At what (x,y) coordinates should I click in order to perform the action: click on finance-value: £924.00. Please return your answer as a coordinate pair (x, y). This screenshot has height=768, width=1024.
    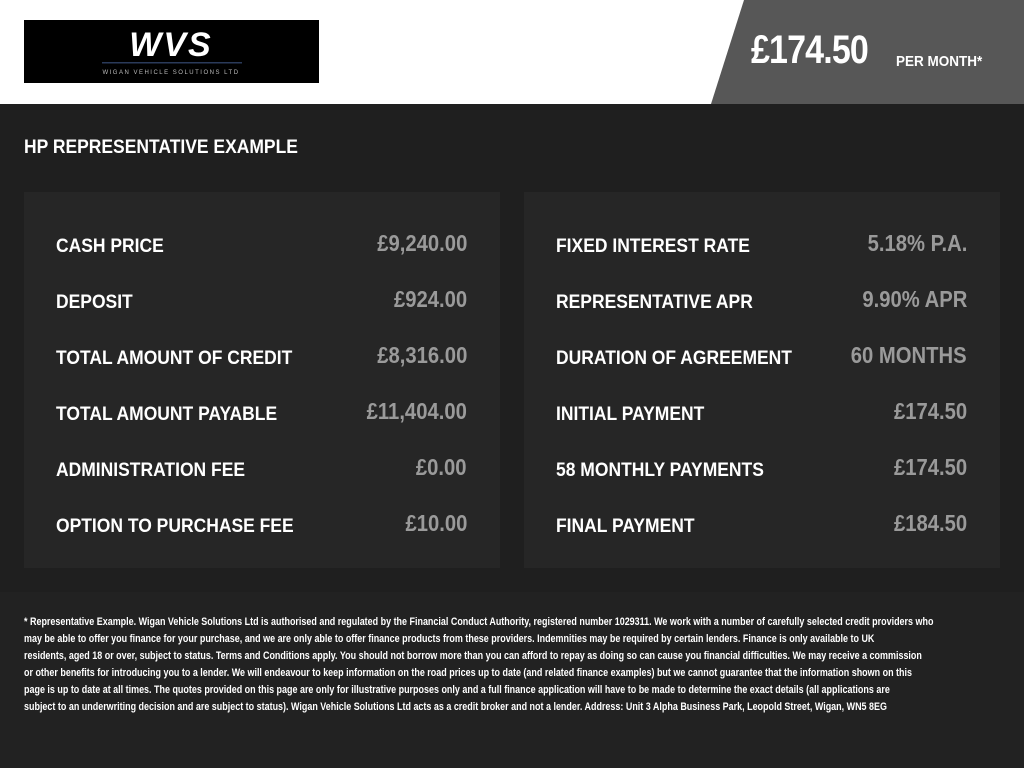
    Looking at the image, I should click on (430, 299).